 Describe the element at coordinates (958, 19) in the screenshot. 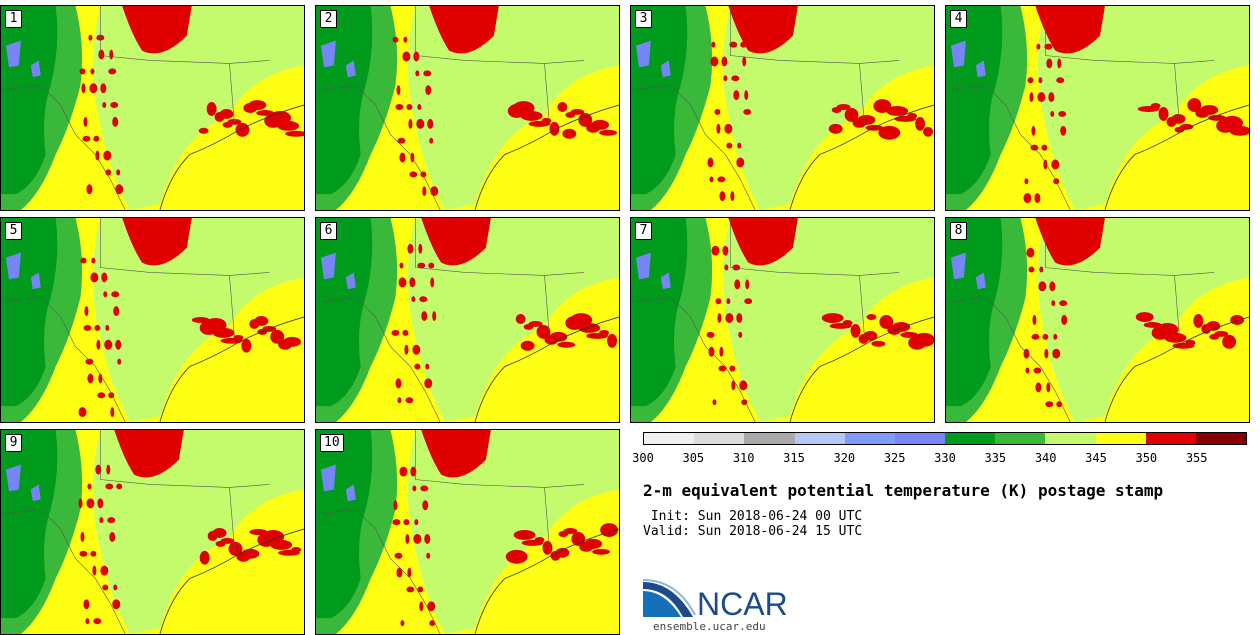

I see `member-label: 4` at that location.